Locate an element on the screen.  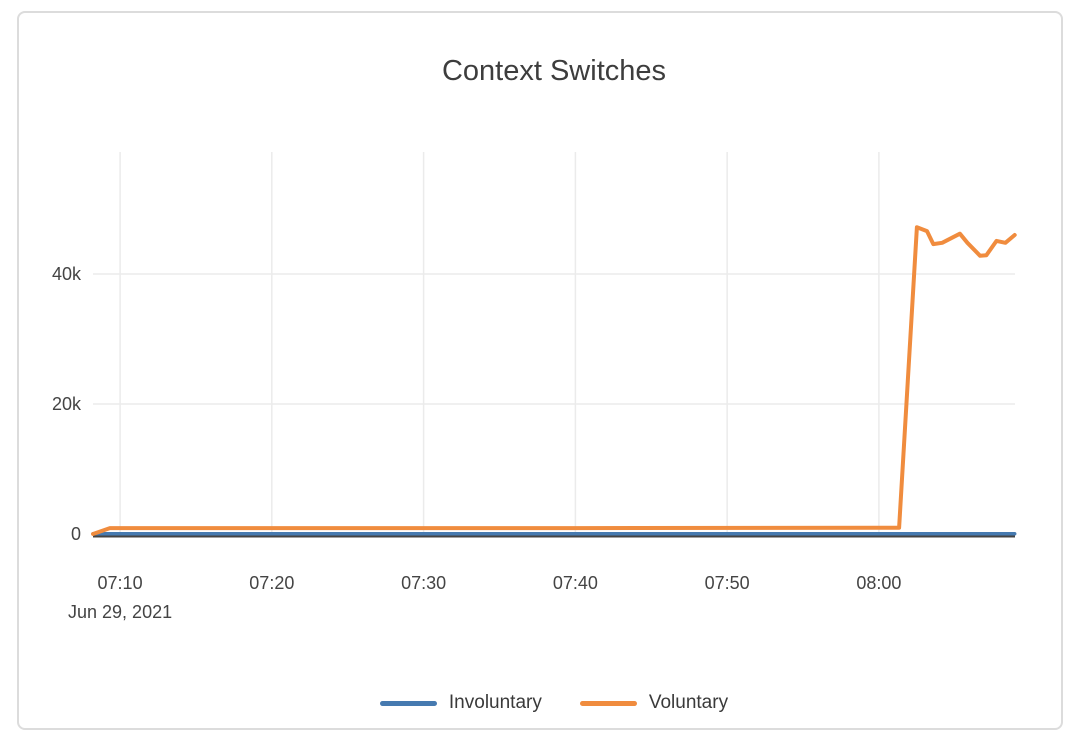
legend-label-voluntary: Voluntary is located at coordinates (688, 702).